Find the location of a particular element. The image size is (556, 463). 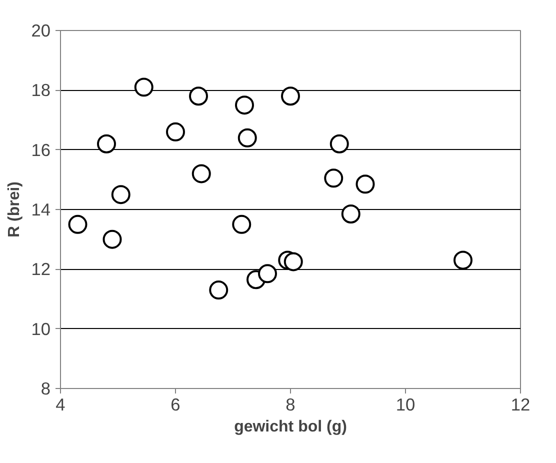

x-tick-label: 4 is located at coordinates (61, 404).